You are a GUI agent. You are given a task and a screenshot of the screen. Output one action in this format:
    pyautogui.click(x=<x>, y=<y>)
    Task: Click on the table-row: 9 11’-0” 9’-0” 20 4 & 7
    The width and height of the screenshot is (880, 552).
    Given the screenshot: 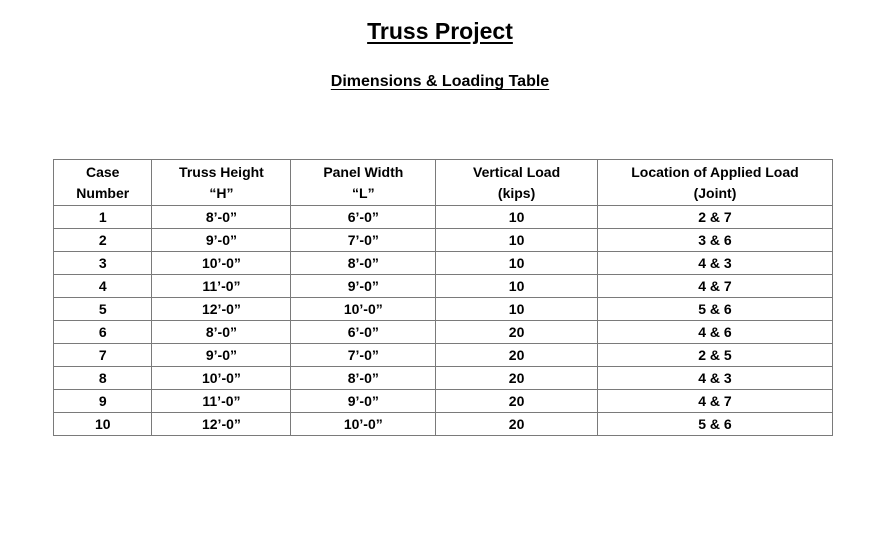 What is the action you would take?
    pyautogui.click(x=443, y=401)
    